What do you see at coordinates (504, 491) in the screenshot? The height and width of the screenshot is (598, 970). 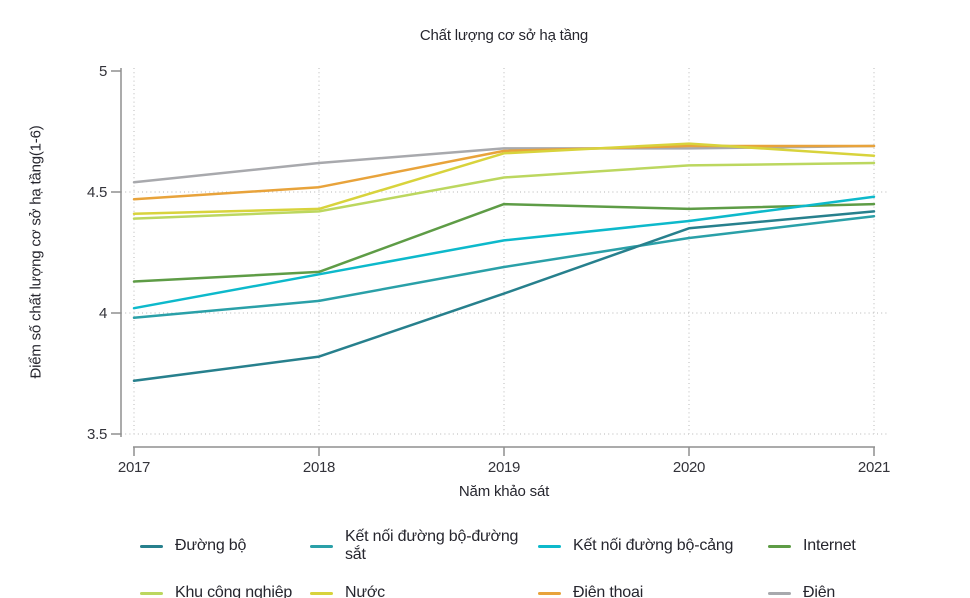 I see `x-axis-label: Năm khảo sát` at bounding box center [504, 491].